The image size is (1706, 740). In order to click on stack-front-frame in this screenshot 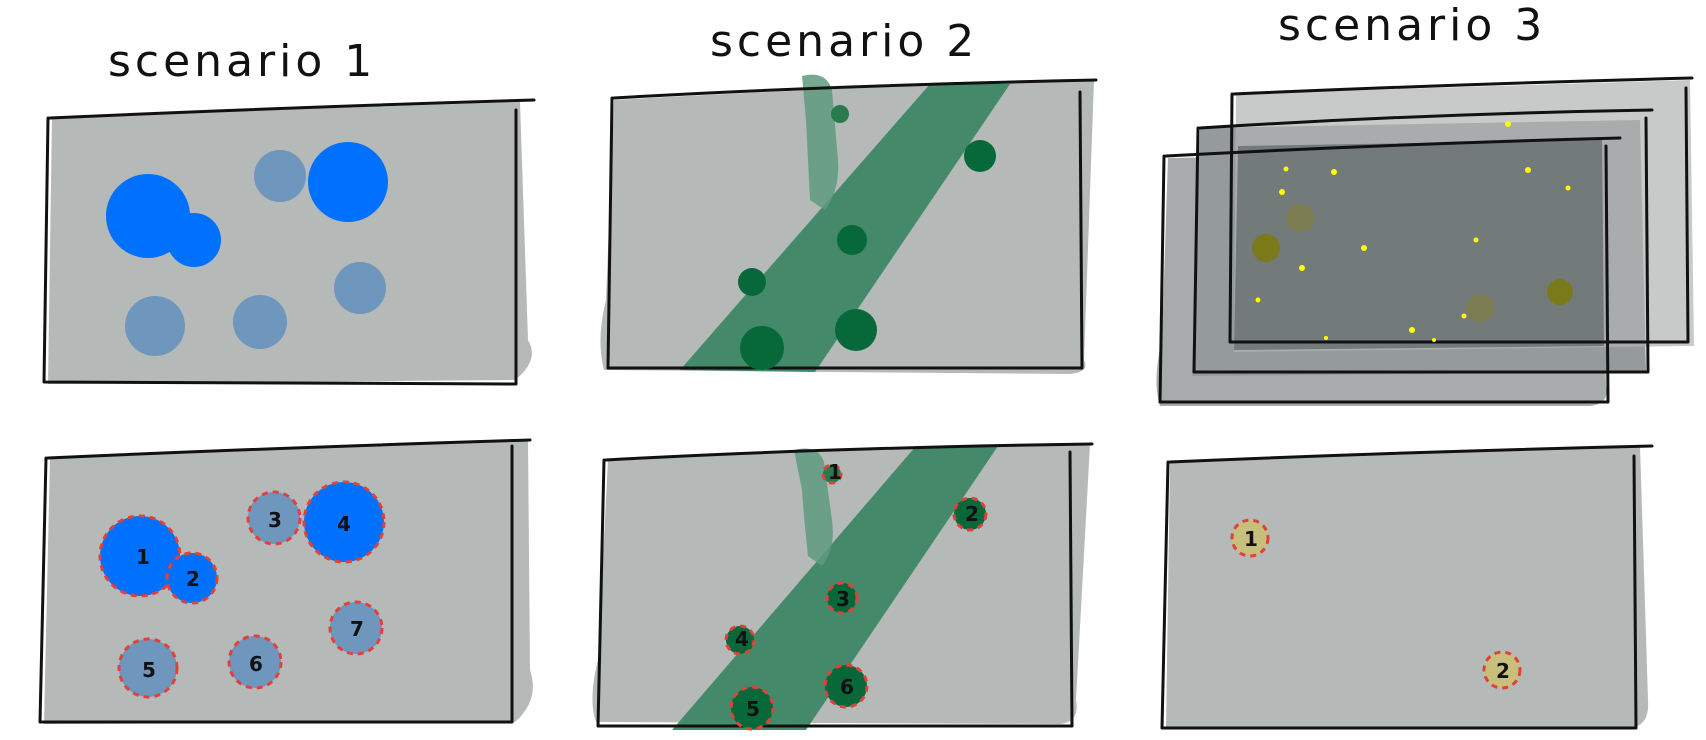, I will do `click(1419, 245)`.